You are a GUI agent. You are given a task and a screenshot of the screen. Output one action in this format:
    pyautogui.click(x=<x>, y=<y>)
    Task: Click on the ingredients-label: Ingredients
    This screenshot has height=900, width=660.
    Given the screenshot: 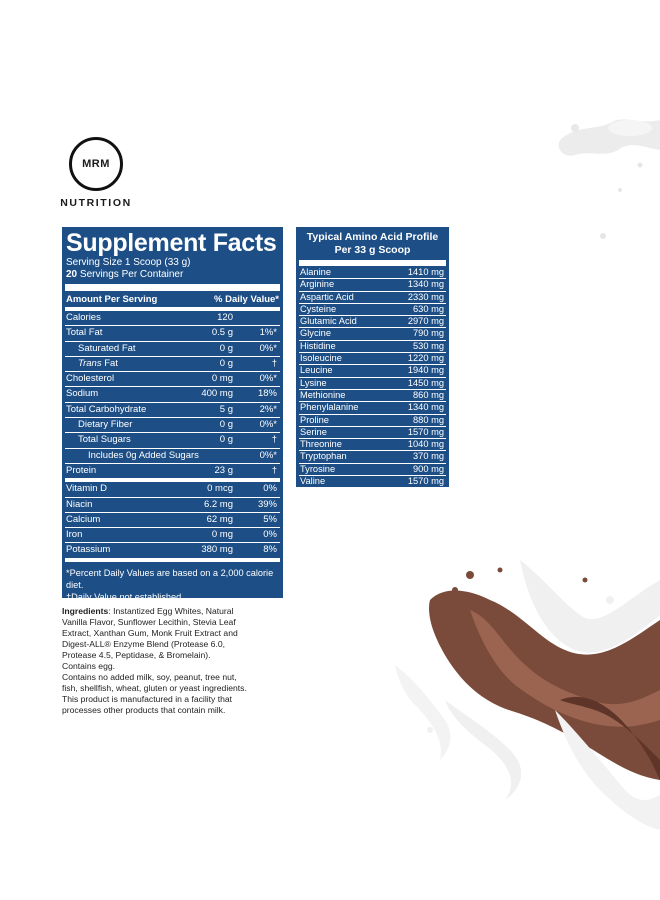 What is the action you would take?
    pyautogui.click(x=85, y=611)
    